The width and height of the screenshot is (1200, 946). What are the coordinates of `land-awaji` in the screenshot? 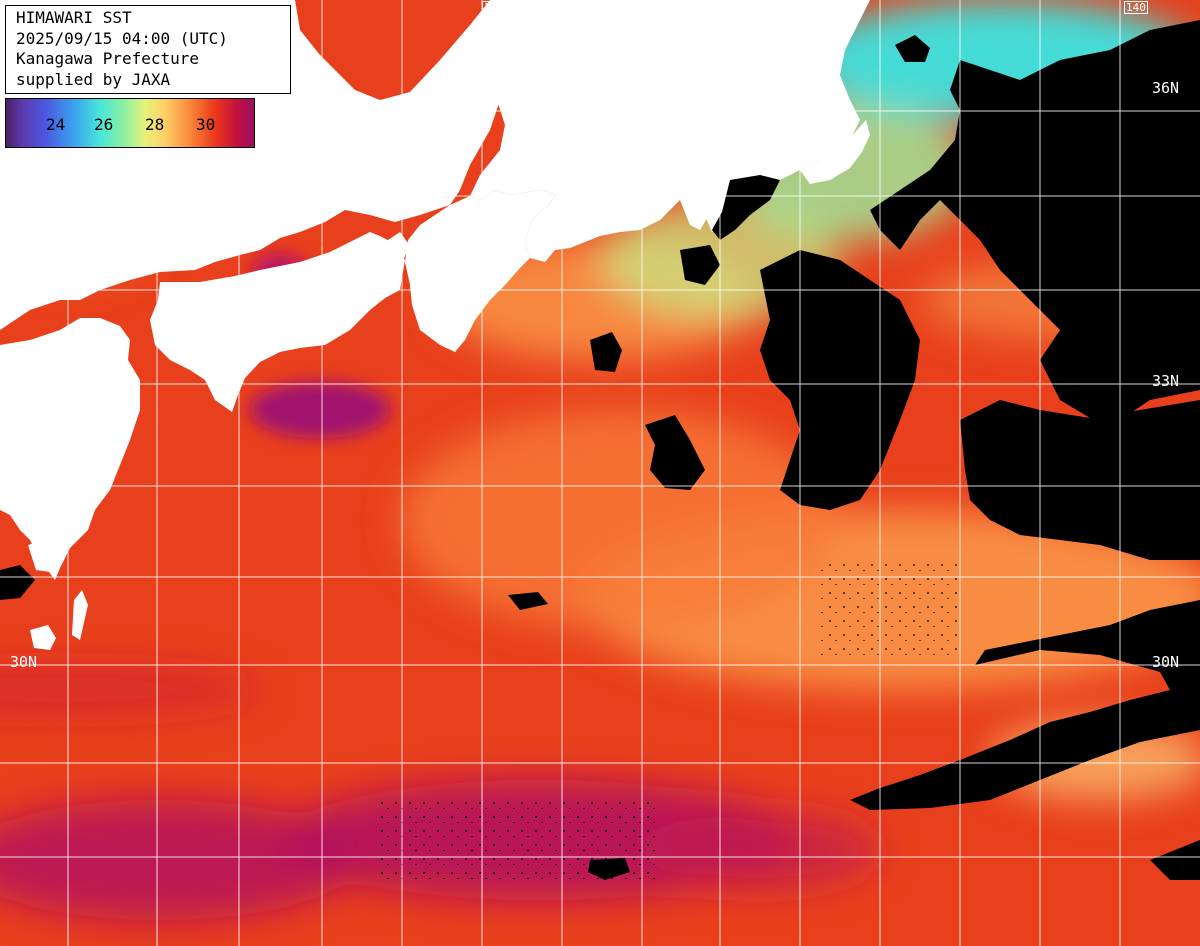 It's located at (399, 247).